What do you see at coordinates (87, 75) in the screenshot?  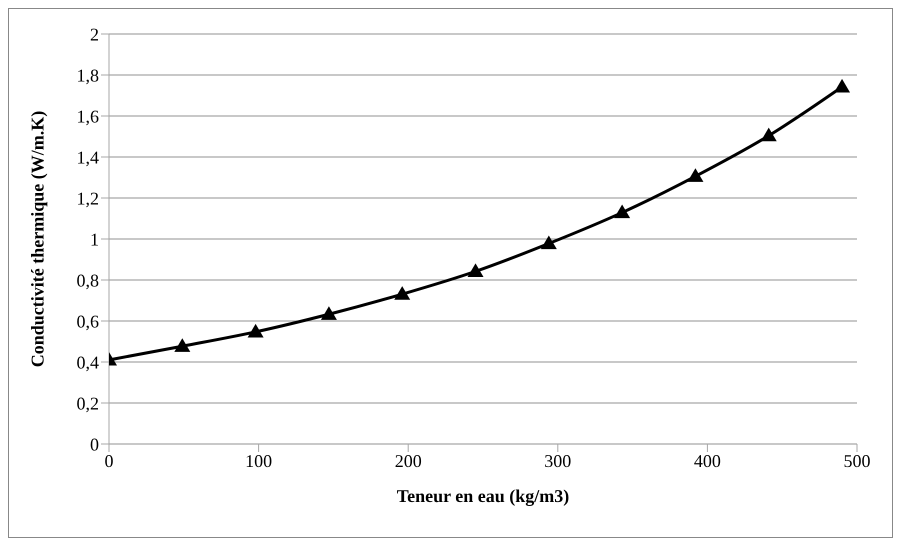 I see `y-tick-label: 1,8` at bounding box center [87, 75].